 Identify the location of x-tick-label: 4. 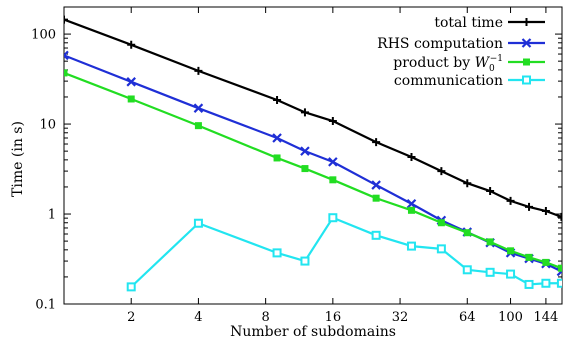
(198, 317).